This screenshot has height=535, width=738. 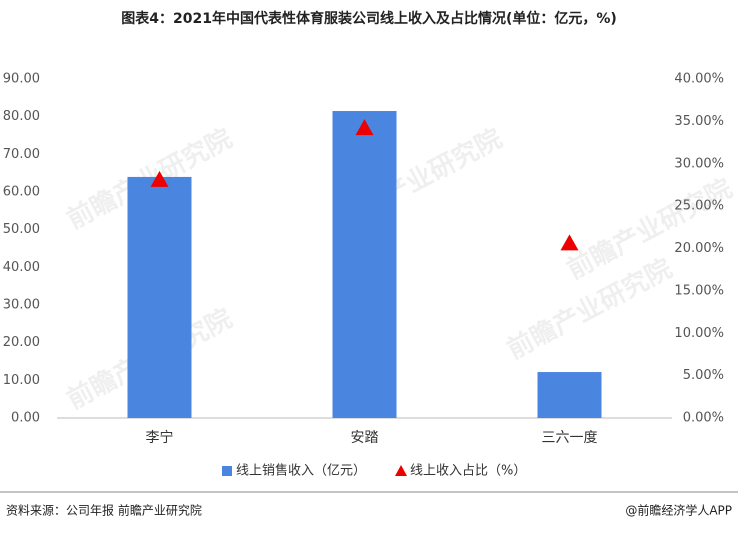 What do you see at coordinates (21, 154) in the screenshot?
I see `y-tick-label: 70.00` at bounding box center [21, 154].